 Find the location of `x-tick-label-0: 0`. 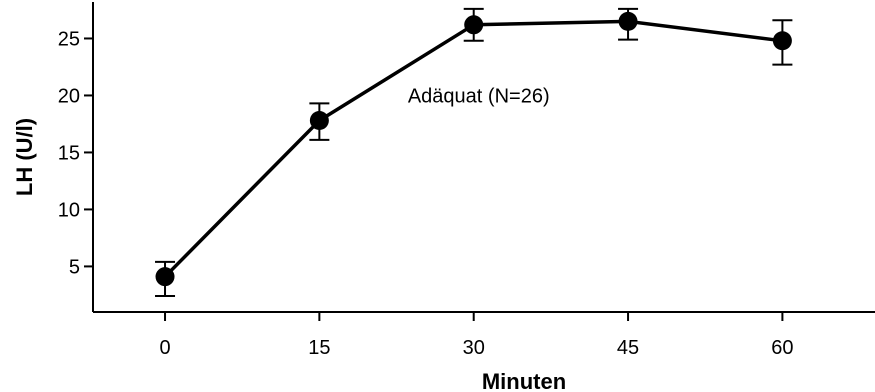

x-tick-label-0: 0 is located at coordinates (164, 348).